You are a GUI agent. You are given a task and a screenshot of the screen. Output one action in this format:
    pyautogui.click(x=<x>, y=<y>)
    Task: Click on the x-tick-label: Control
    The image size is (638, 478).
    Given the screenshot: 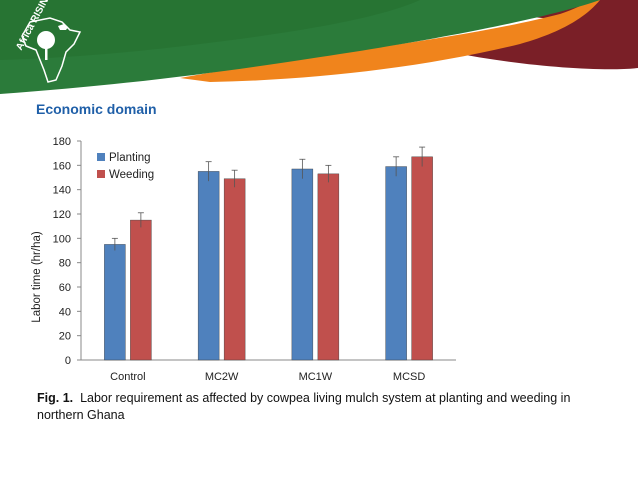 What is the action you would take?
    pyautogui.click(x=127, y=377)
    